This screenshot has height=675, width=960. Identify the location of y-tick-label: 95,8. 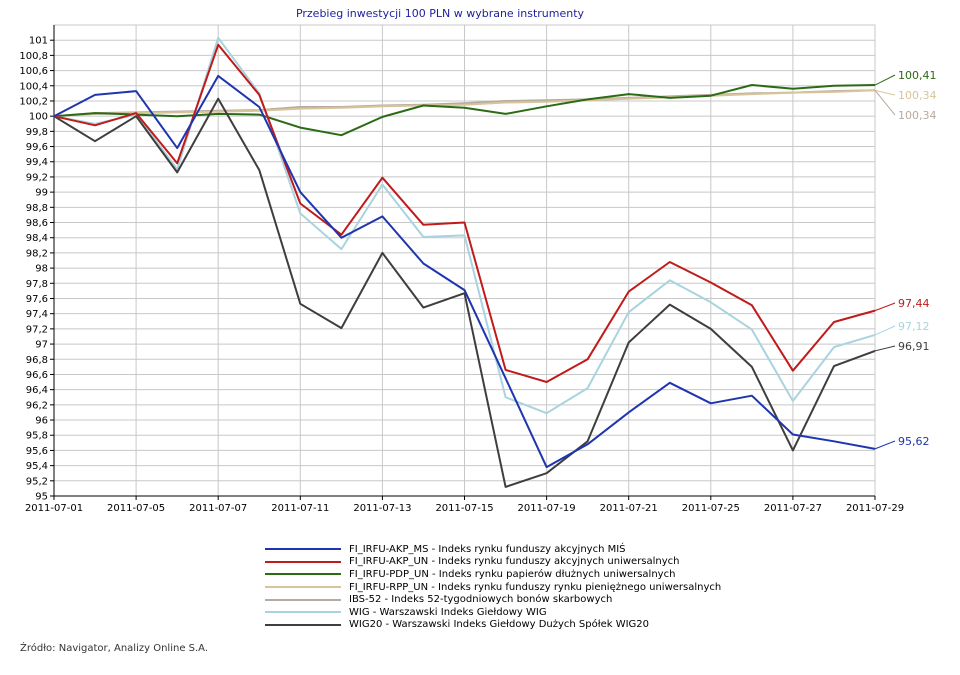
(37, 436).